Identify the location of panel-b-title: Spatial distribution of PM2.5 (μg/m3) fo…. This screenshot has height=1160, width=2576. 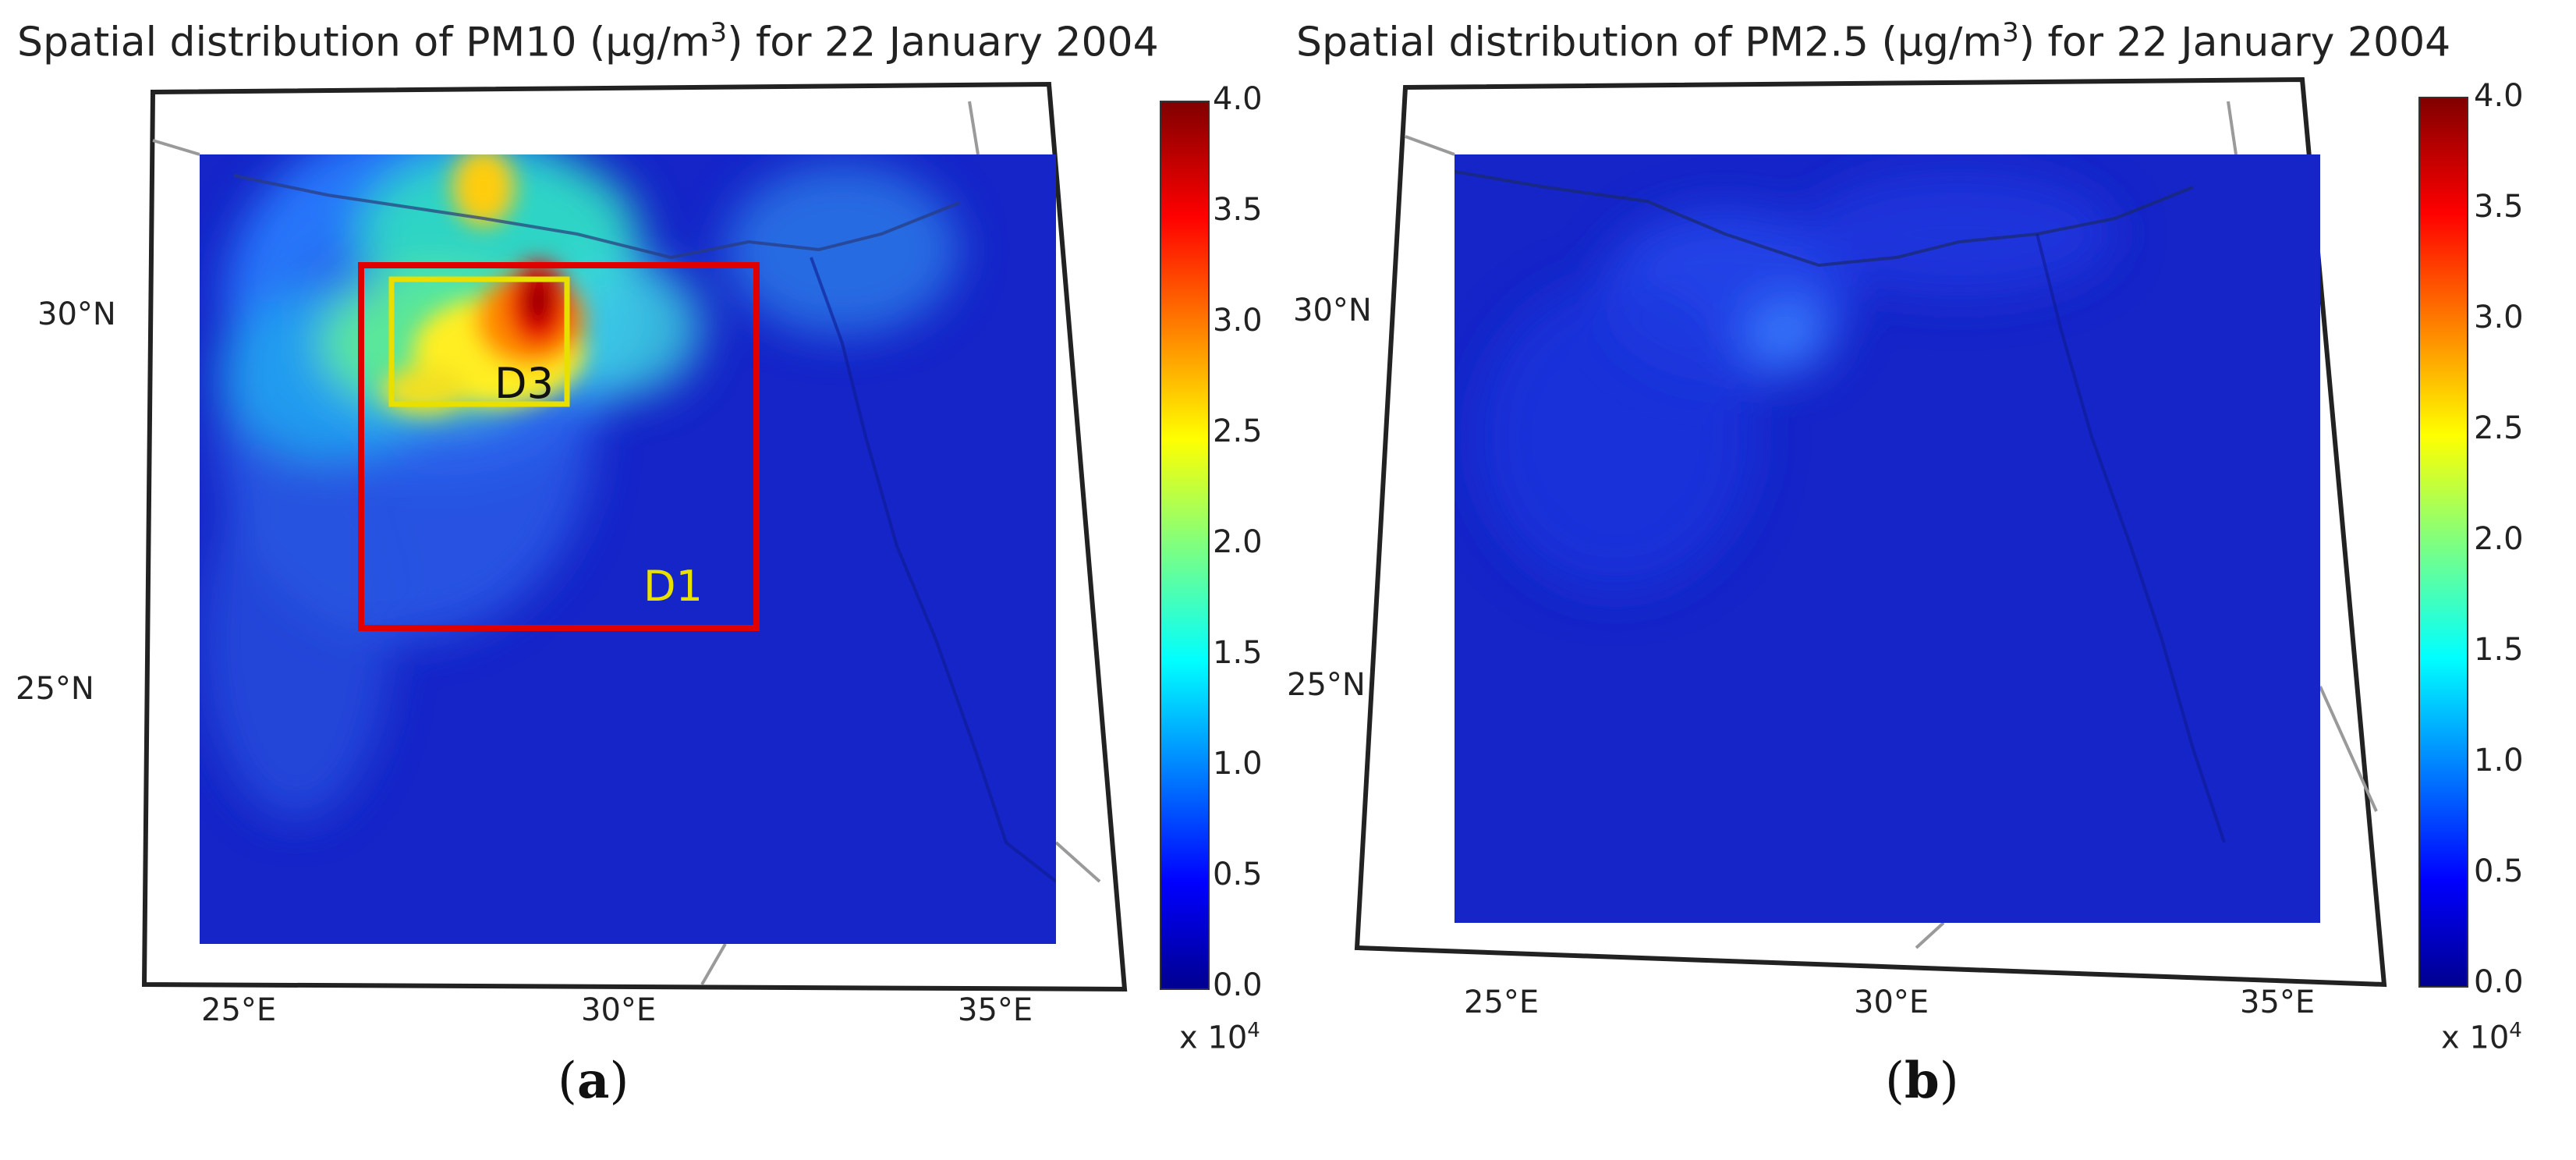
(1874, 41).